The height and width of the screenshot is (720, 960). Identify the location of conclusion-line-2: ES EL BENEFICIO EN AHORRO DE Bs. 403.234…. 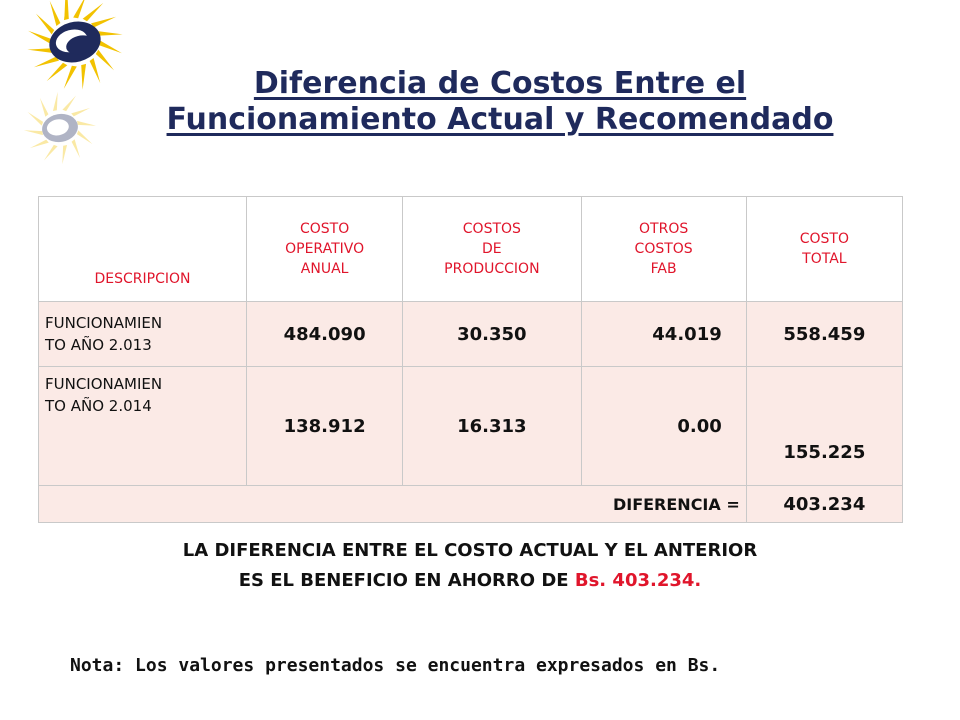
(470, 581).